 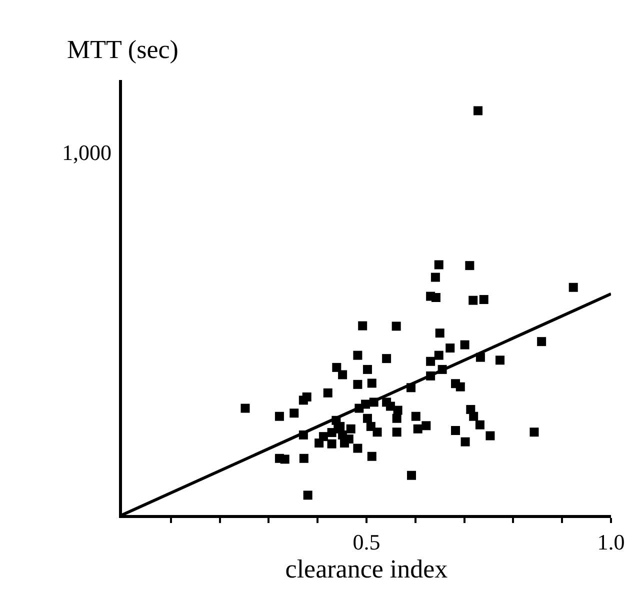 I want to click on x-tick-label: 0.5, so click(x=366, y=541).